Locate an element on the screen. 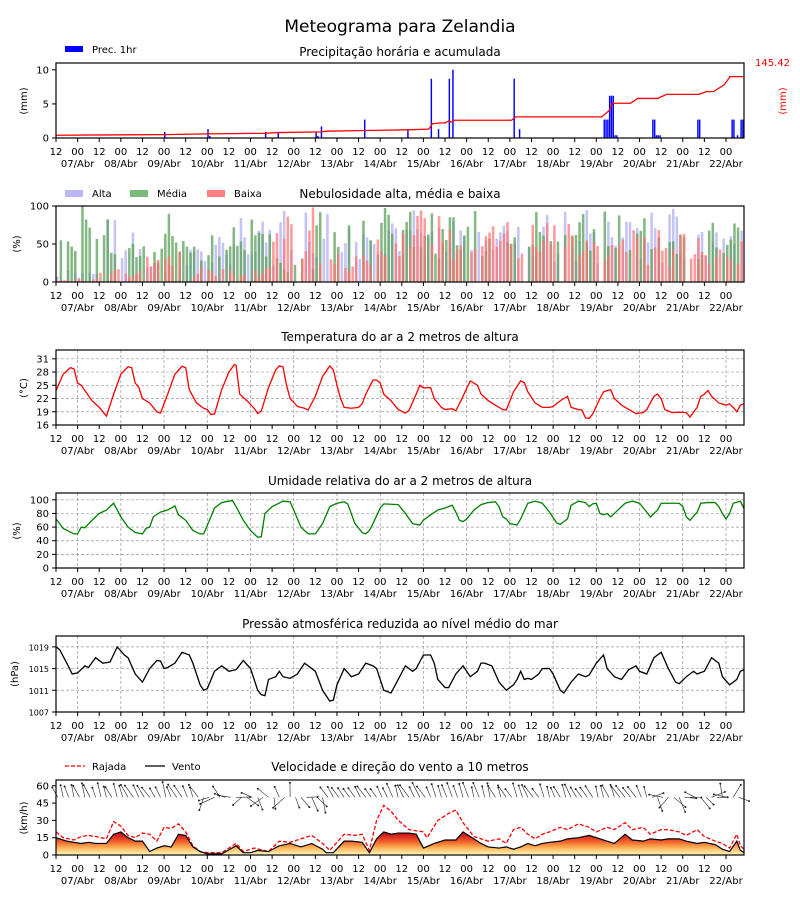 The image size is (800, 900). y-tick-label: 5 is located at coordinates (46, 104).